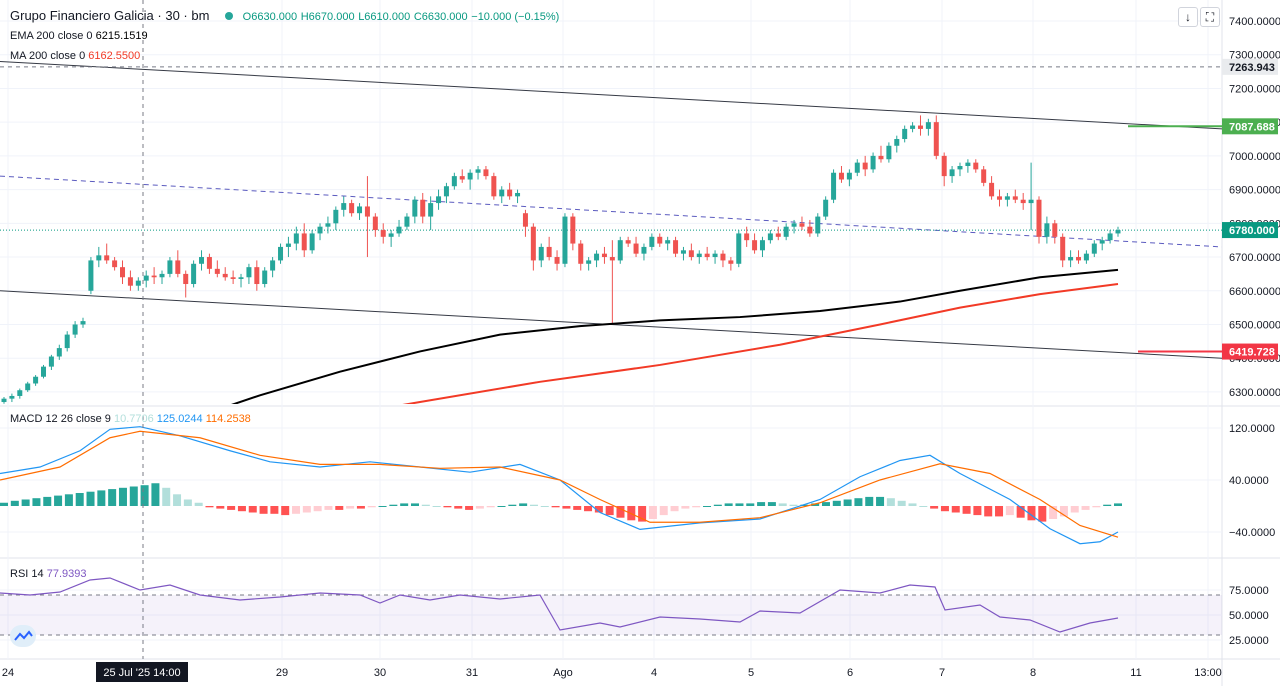  What do you see at coordinates (282, 673) in the screenshot?
I see `x-tick-label: 29` at bounding box center [282, 673].